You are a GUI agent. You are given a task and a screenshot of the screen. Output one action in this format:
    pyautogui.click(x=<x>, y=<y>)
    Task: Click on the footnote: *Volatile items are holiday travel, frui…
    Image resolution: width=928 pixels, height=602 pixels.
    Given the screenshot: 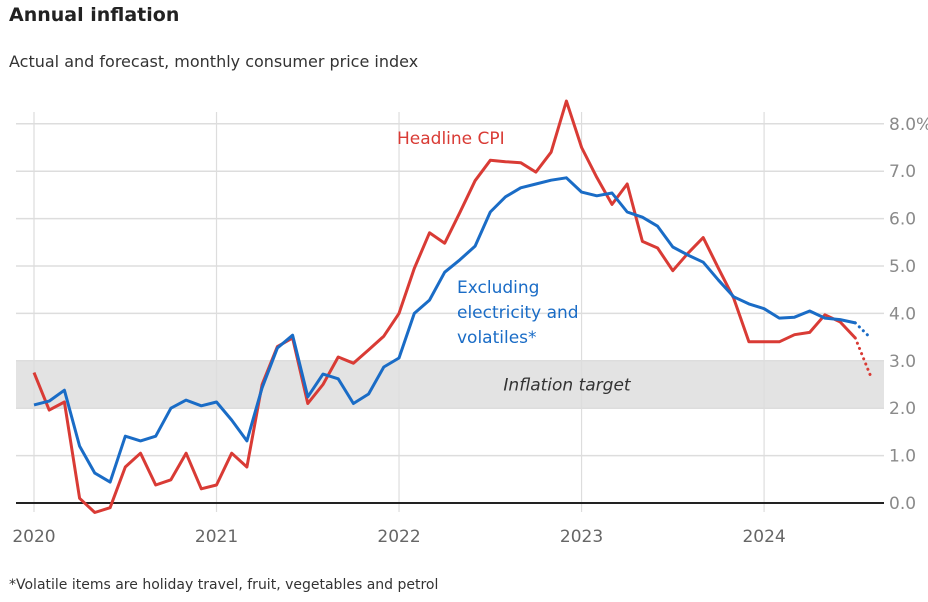 What is the action you would take?
    pyautogui.click(x=224, y=585)
    